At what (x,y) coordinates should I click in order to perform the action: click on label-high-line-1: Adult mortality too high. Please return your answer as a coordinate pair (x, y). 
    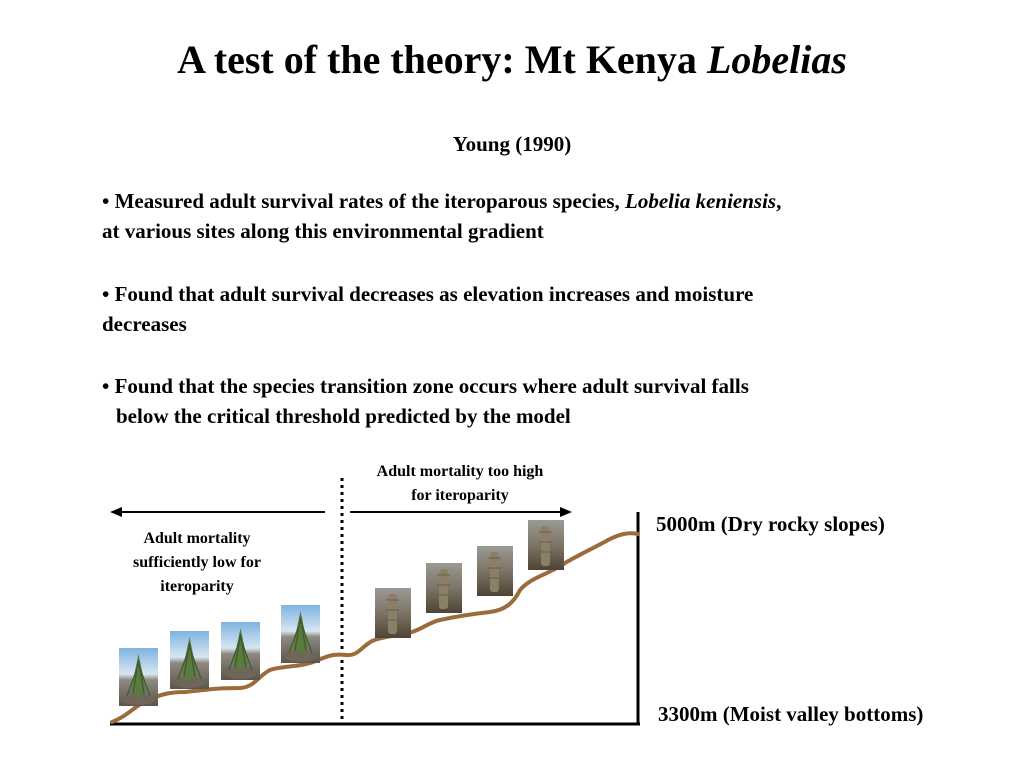
    Looking at the image, I should click on (460, 471).